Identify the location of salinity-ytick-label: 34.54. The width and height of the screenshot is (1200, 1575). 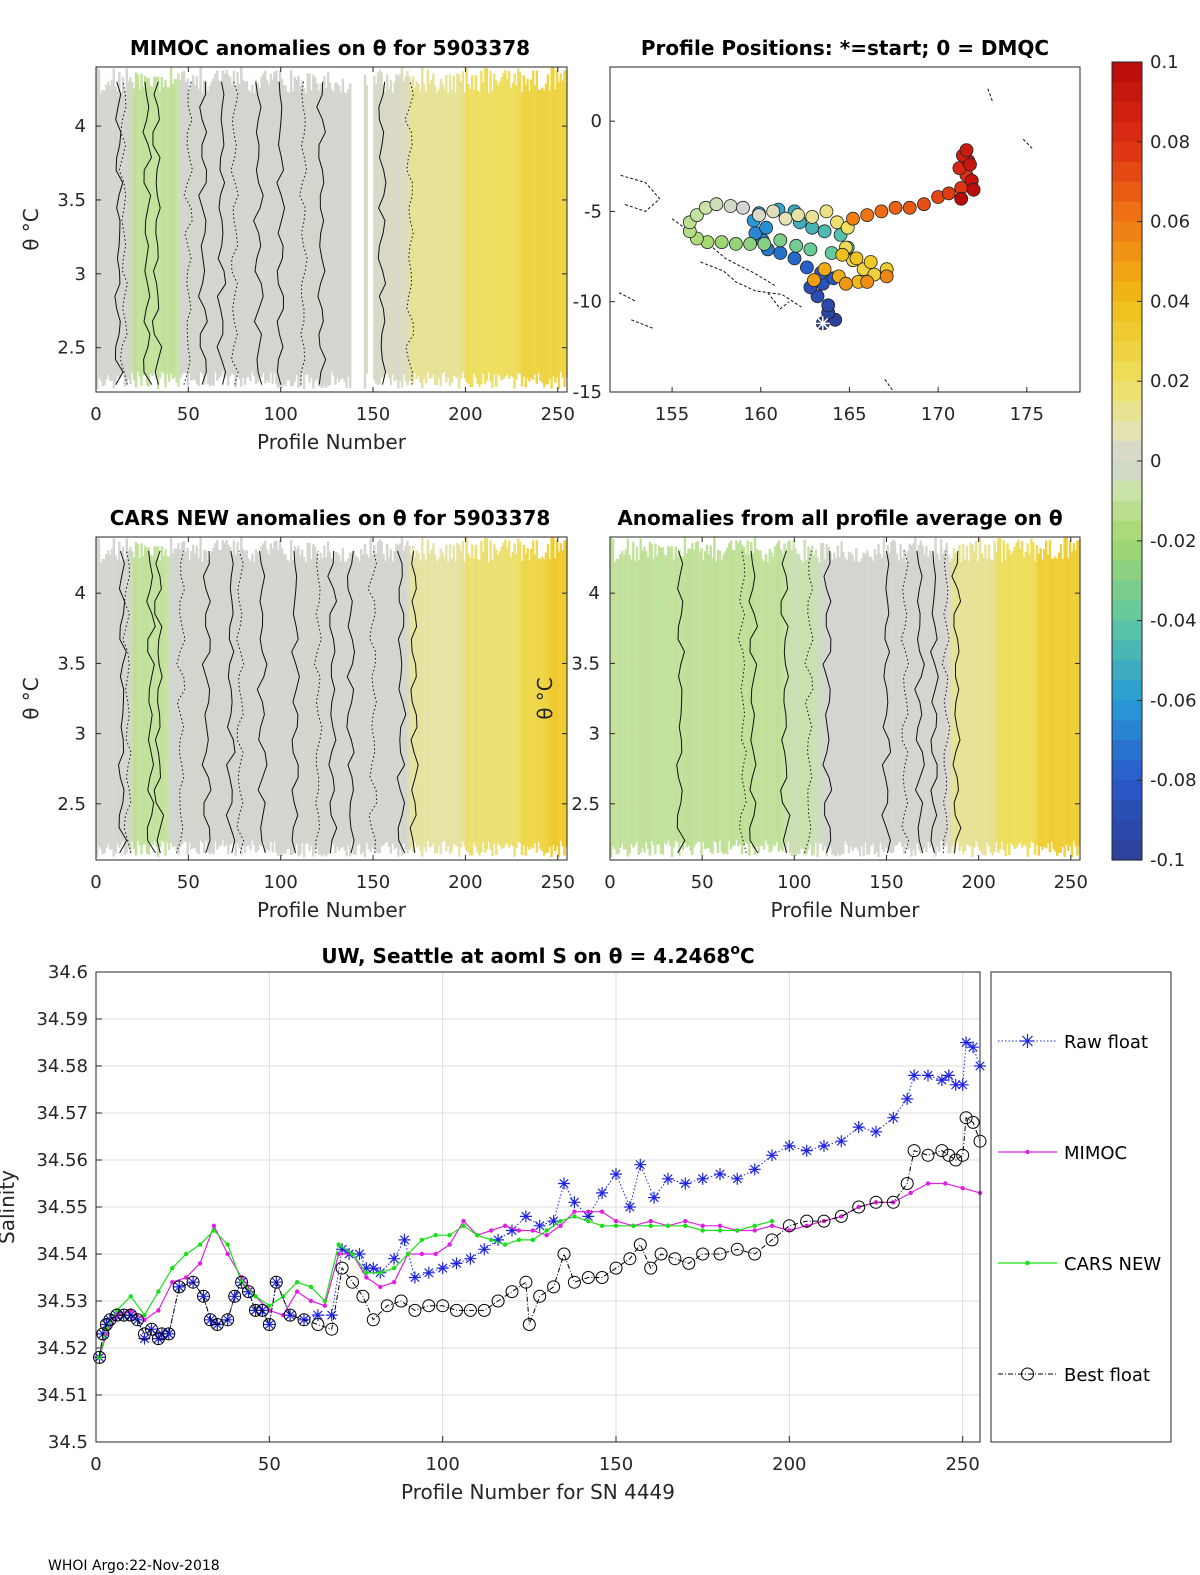
(62, 1254).